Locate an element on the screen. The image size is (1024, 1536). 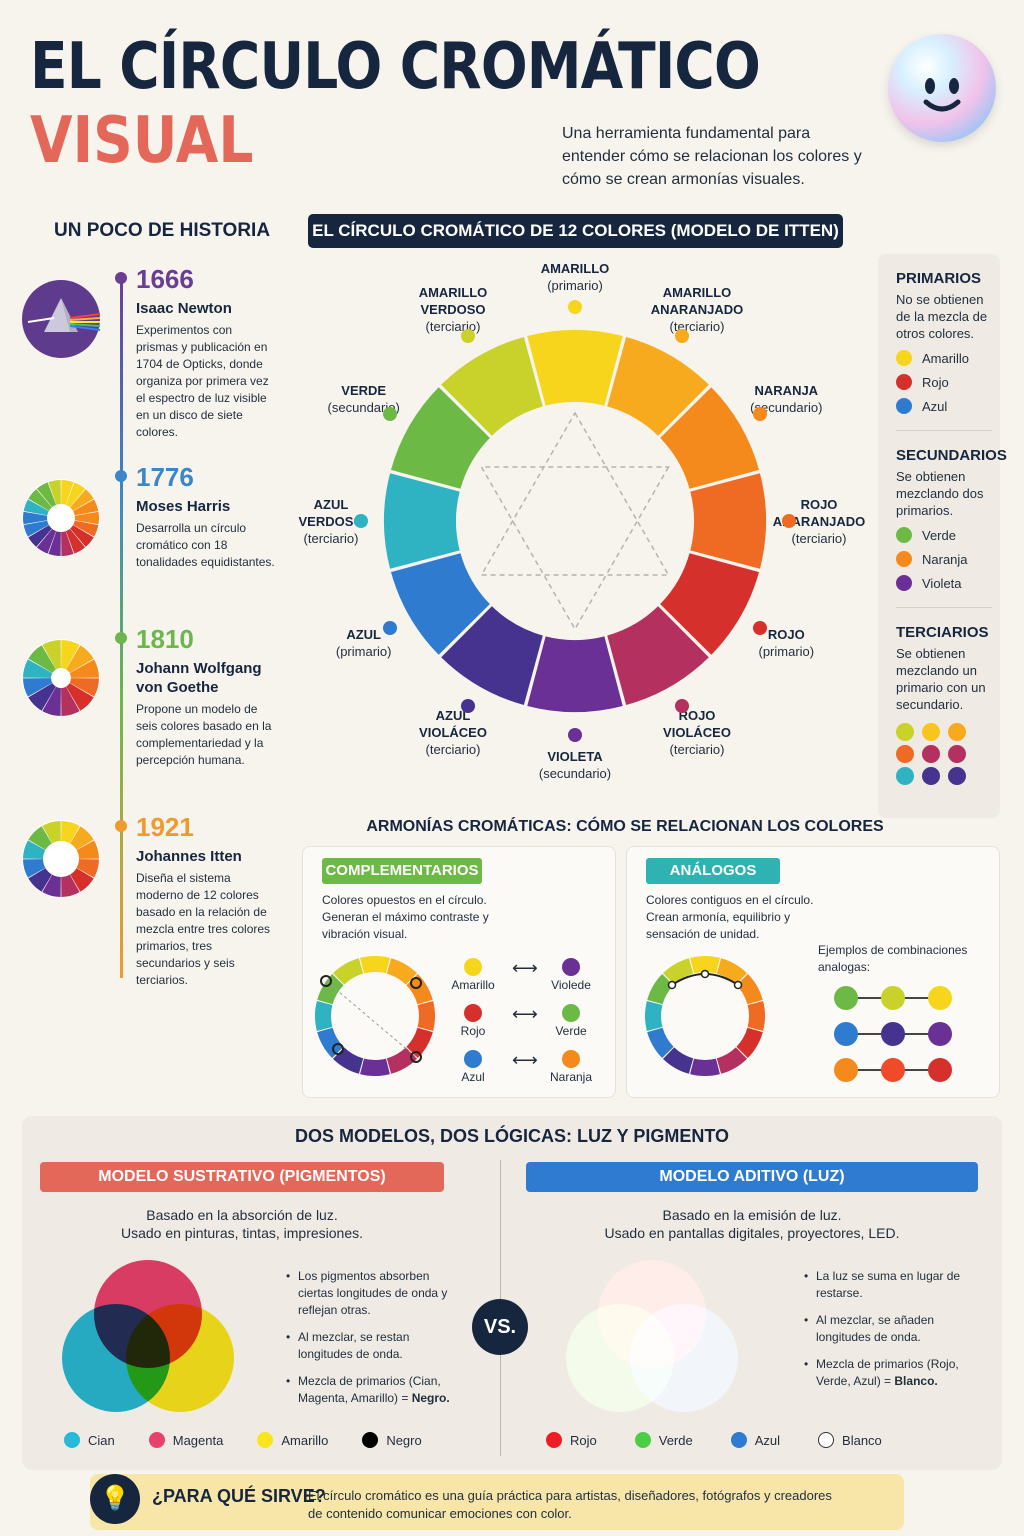
secondary-legend-desc: Se obtienen mezclando dos primarios. is located at coordinates (940, 493).